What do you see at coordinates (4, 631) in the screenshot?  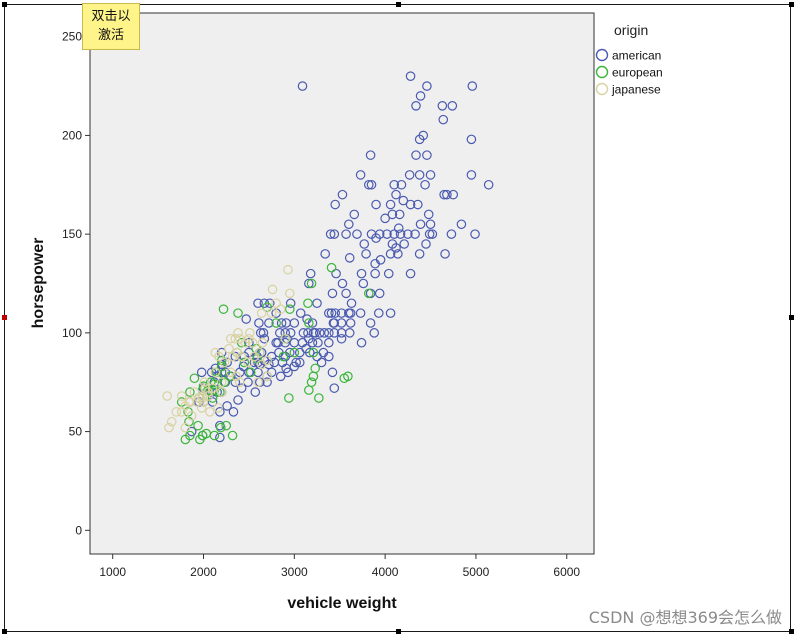 I see `resize-handle-bottom-left` at bounding box center [4, 631].